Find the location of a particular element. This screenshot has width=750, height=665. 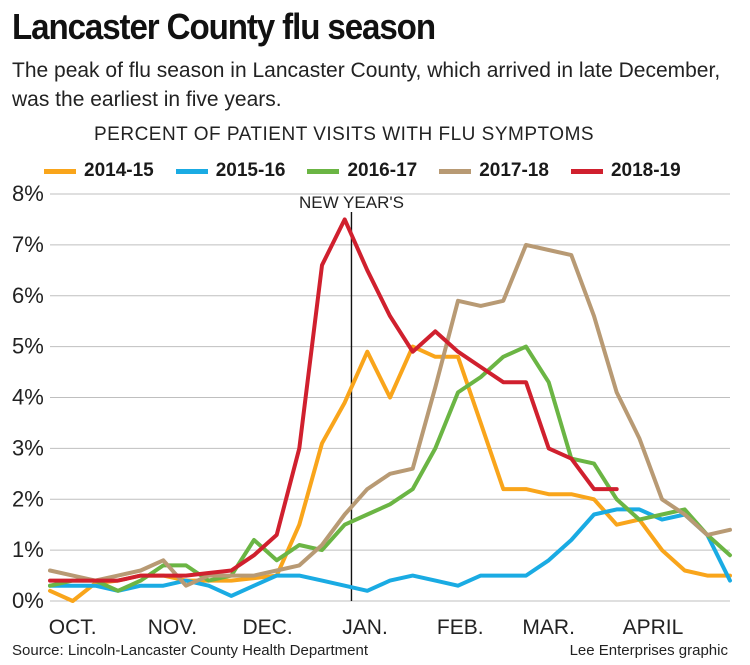

y-tick-label: 5% is located at coordinates (28, 346).